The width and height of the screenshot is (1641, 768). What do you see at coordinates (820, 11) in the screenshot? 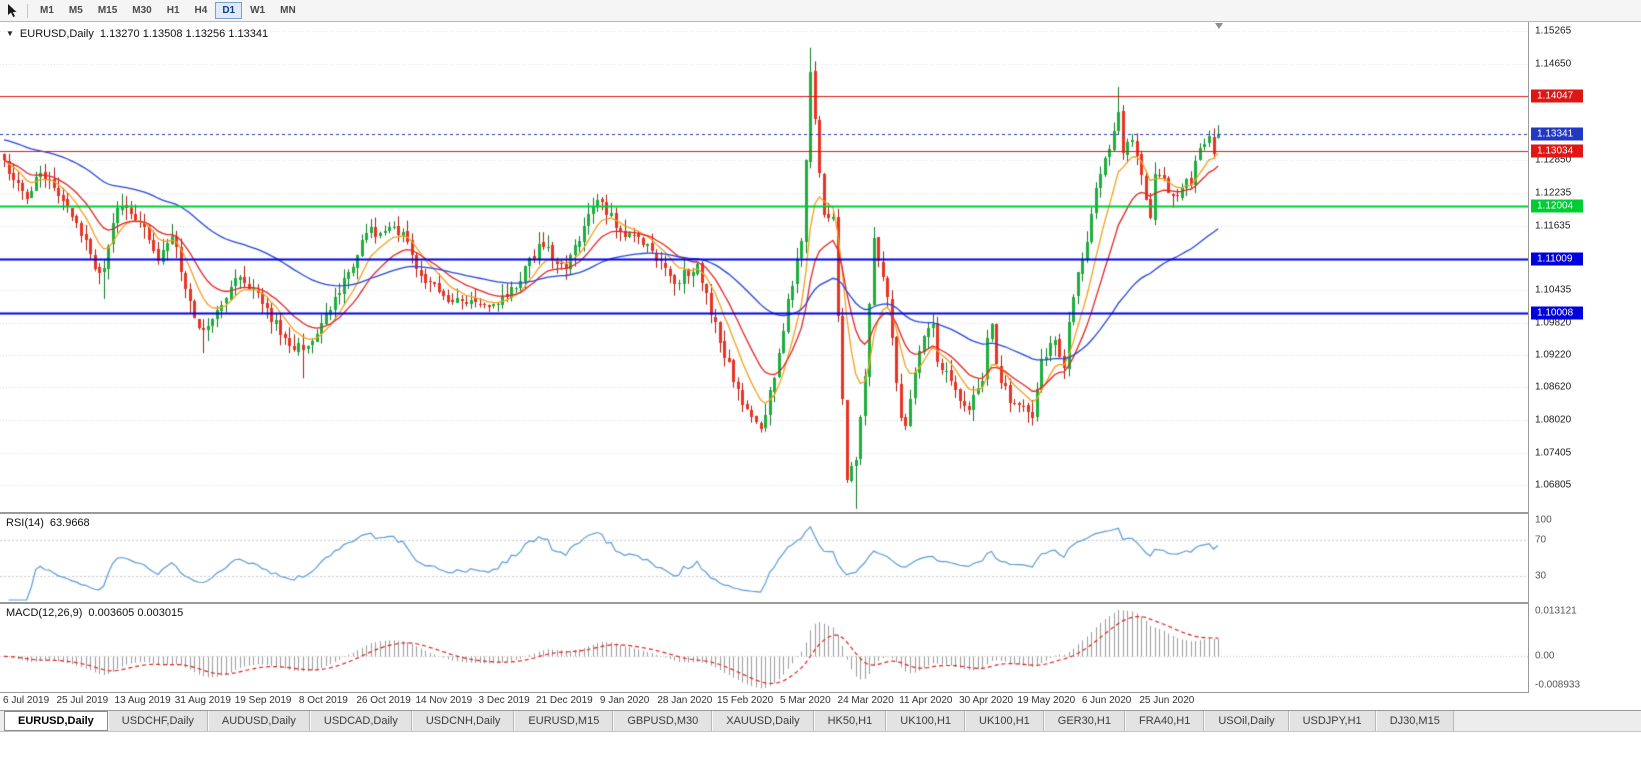
I see `timeframe-toolbar: M1 M5 M15 M30 H1 H4 D1 W1 MN` at bounding box center [820, 11].